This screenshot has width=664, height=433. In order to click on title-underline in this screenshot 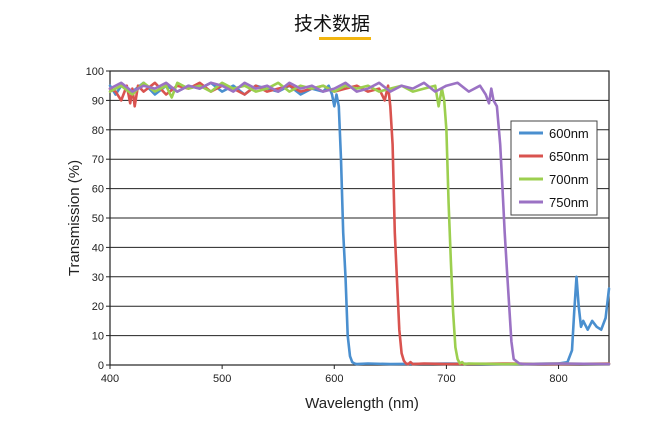, I will do `click(345, 38)`.